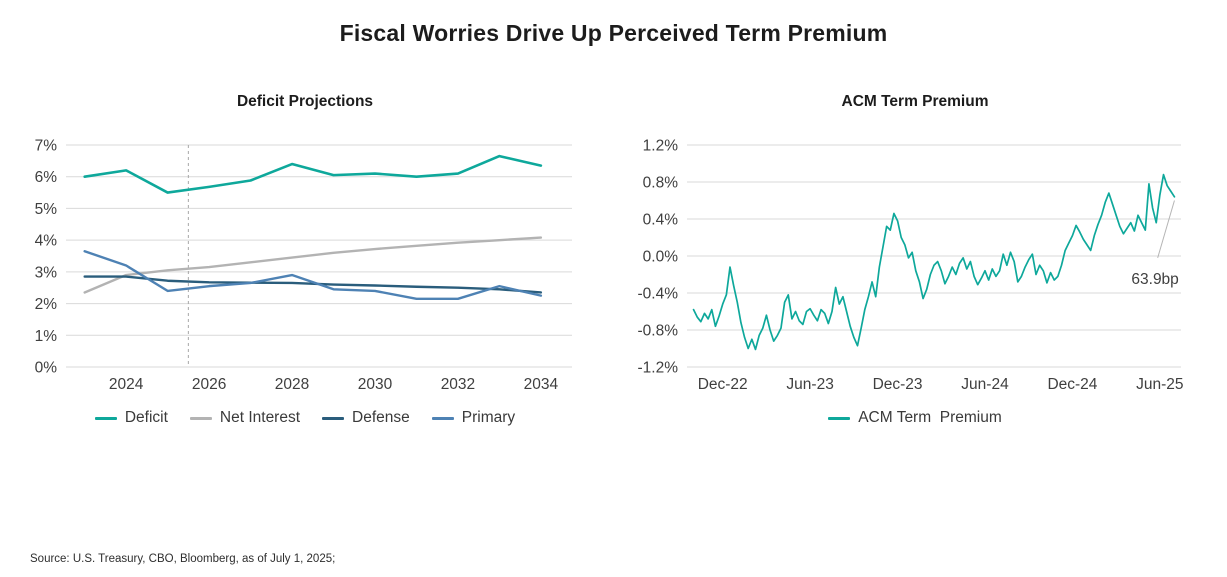  Describe the element at coordinates (915, 101) in the screenshot. I see `acm-chart-title: ACM Term Premium` at that location.